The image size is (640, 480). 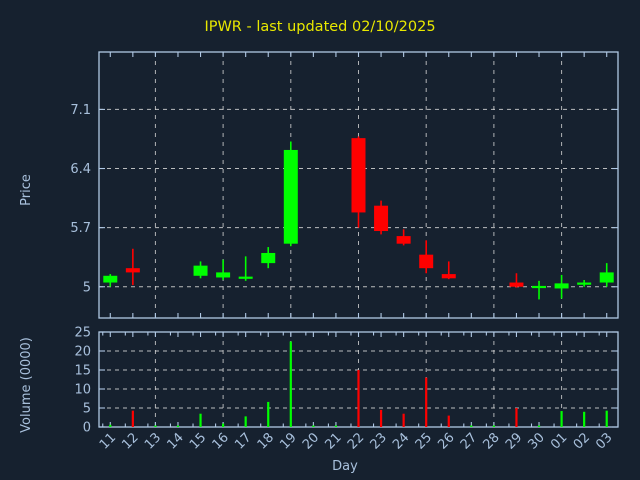 I want to click on volume-tick-label: 10, so click(x=82, y=390).